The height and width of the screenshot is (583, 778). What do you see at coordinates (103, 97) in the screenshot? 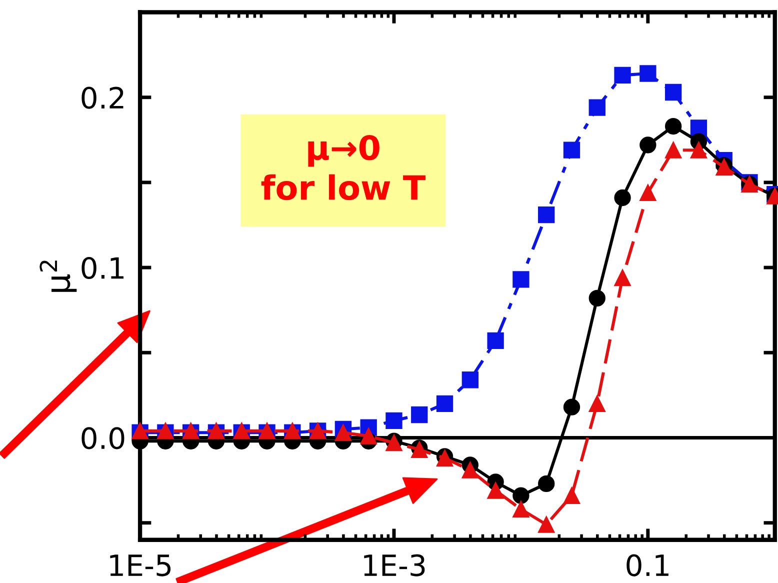
I see `y-tick-label: 0.2` at bounding box center [103, 97].